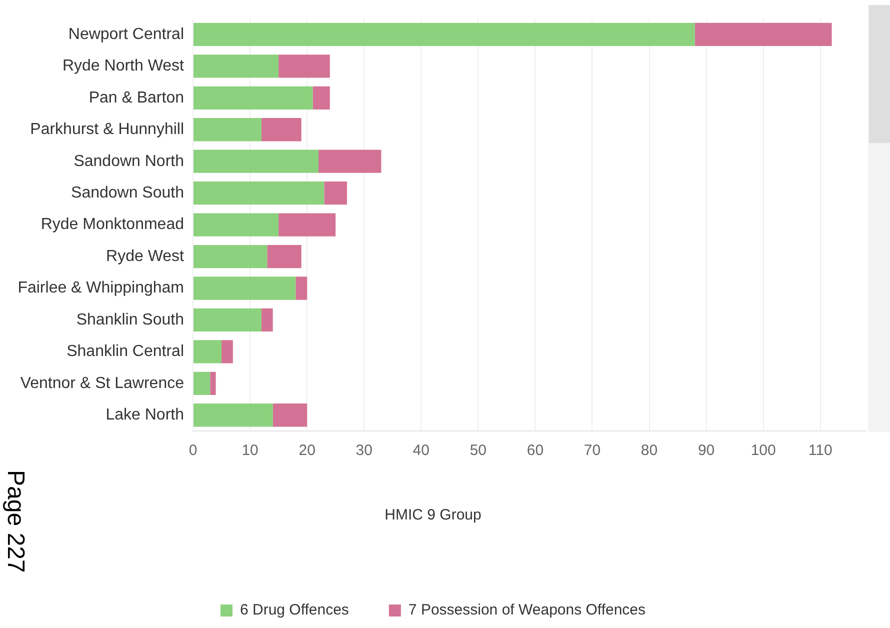 This screenshot has height=628, width=890. What do you see at coordinates (421, 451) in the screenshot?
I see `x-tick-label: 40` at bounding box center [421, 451].